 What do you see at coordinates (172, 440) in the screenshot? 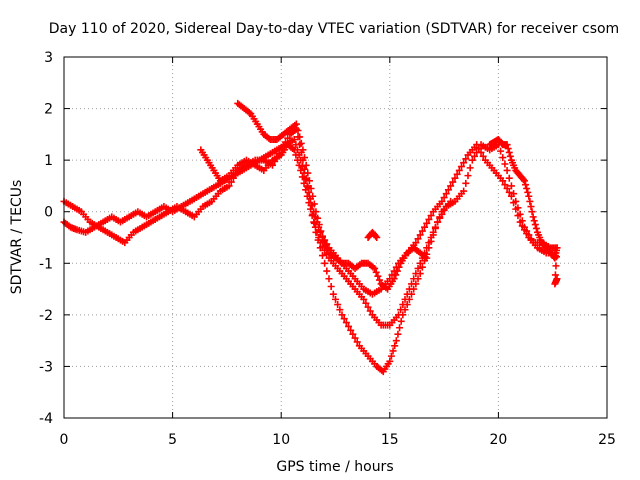
I see `x-tick-label: 5` at bounding box center [172, 440].